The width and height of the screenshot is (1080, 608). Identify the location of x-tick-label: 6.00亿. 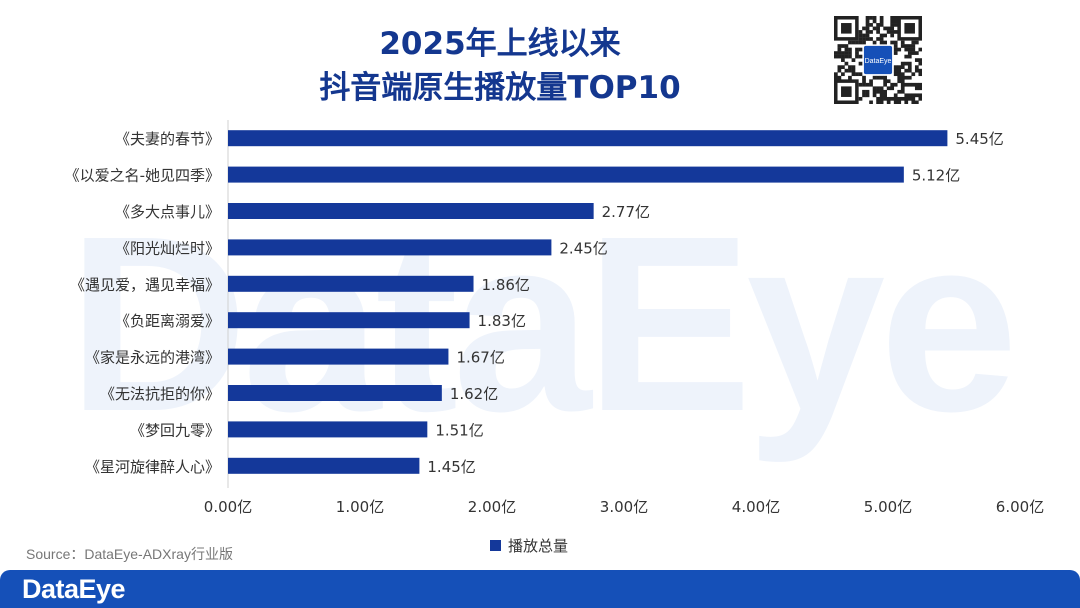
(1020, 507).